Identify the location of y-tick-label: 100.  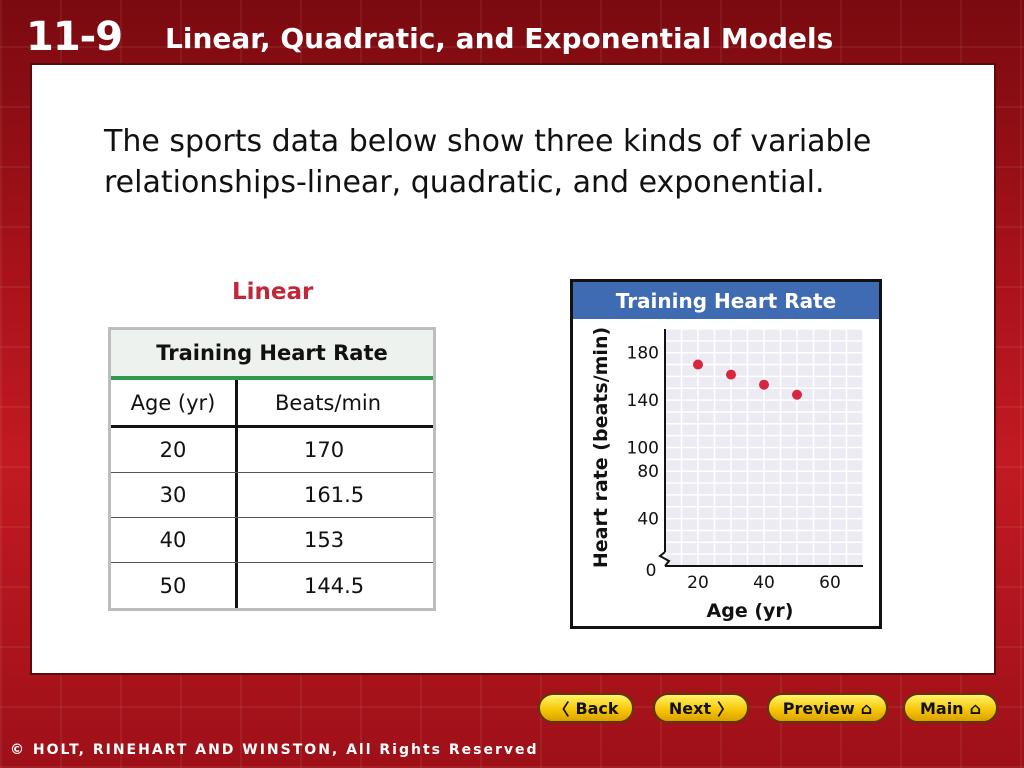
(643, 449).